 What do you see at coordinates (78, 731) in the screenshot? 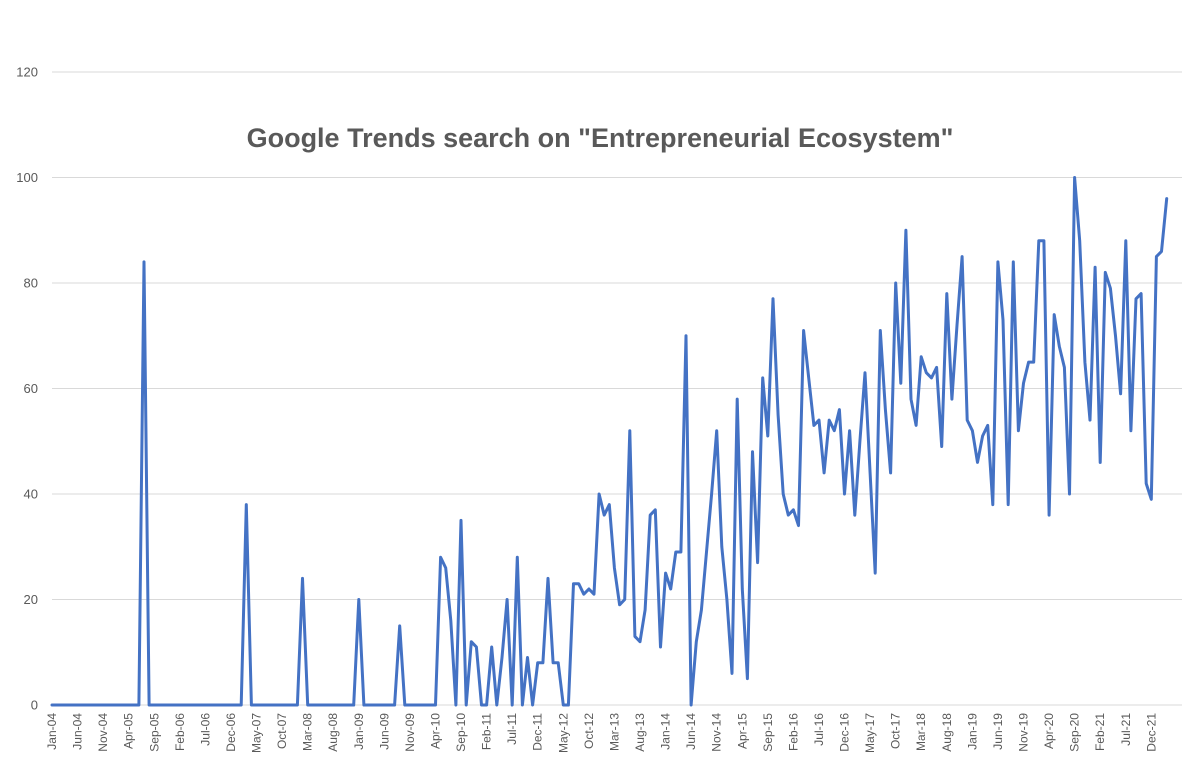
I see `x-tick-label: Jun-04` at bounding box center [78, 731].